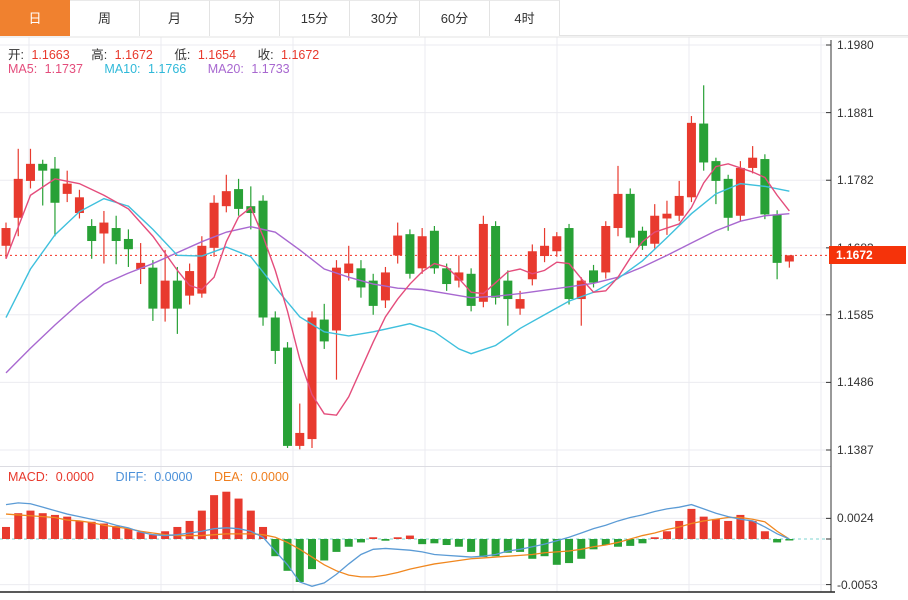 Image resolution: width=908 pixels, height=600 pixels. What do you see at coordinates (525, 18) in the screenshot?
I see `tab-4hour: 4时` at bounding box center [525, 18].